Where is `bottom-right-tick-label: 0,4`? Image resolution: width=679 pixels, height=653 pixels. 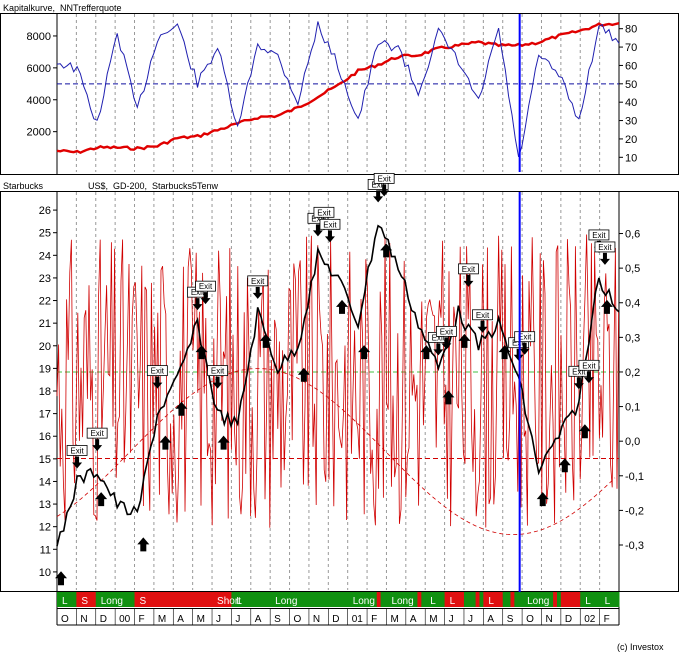 bottom-right-tick-label: 0,4 is located at coordinates (632, 304).